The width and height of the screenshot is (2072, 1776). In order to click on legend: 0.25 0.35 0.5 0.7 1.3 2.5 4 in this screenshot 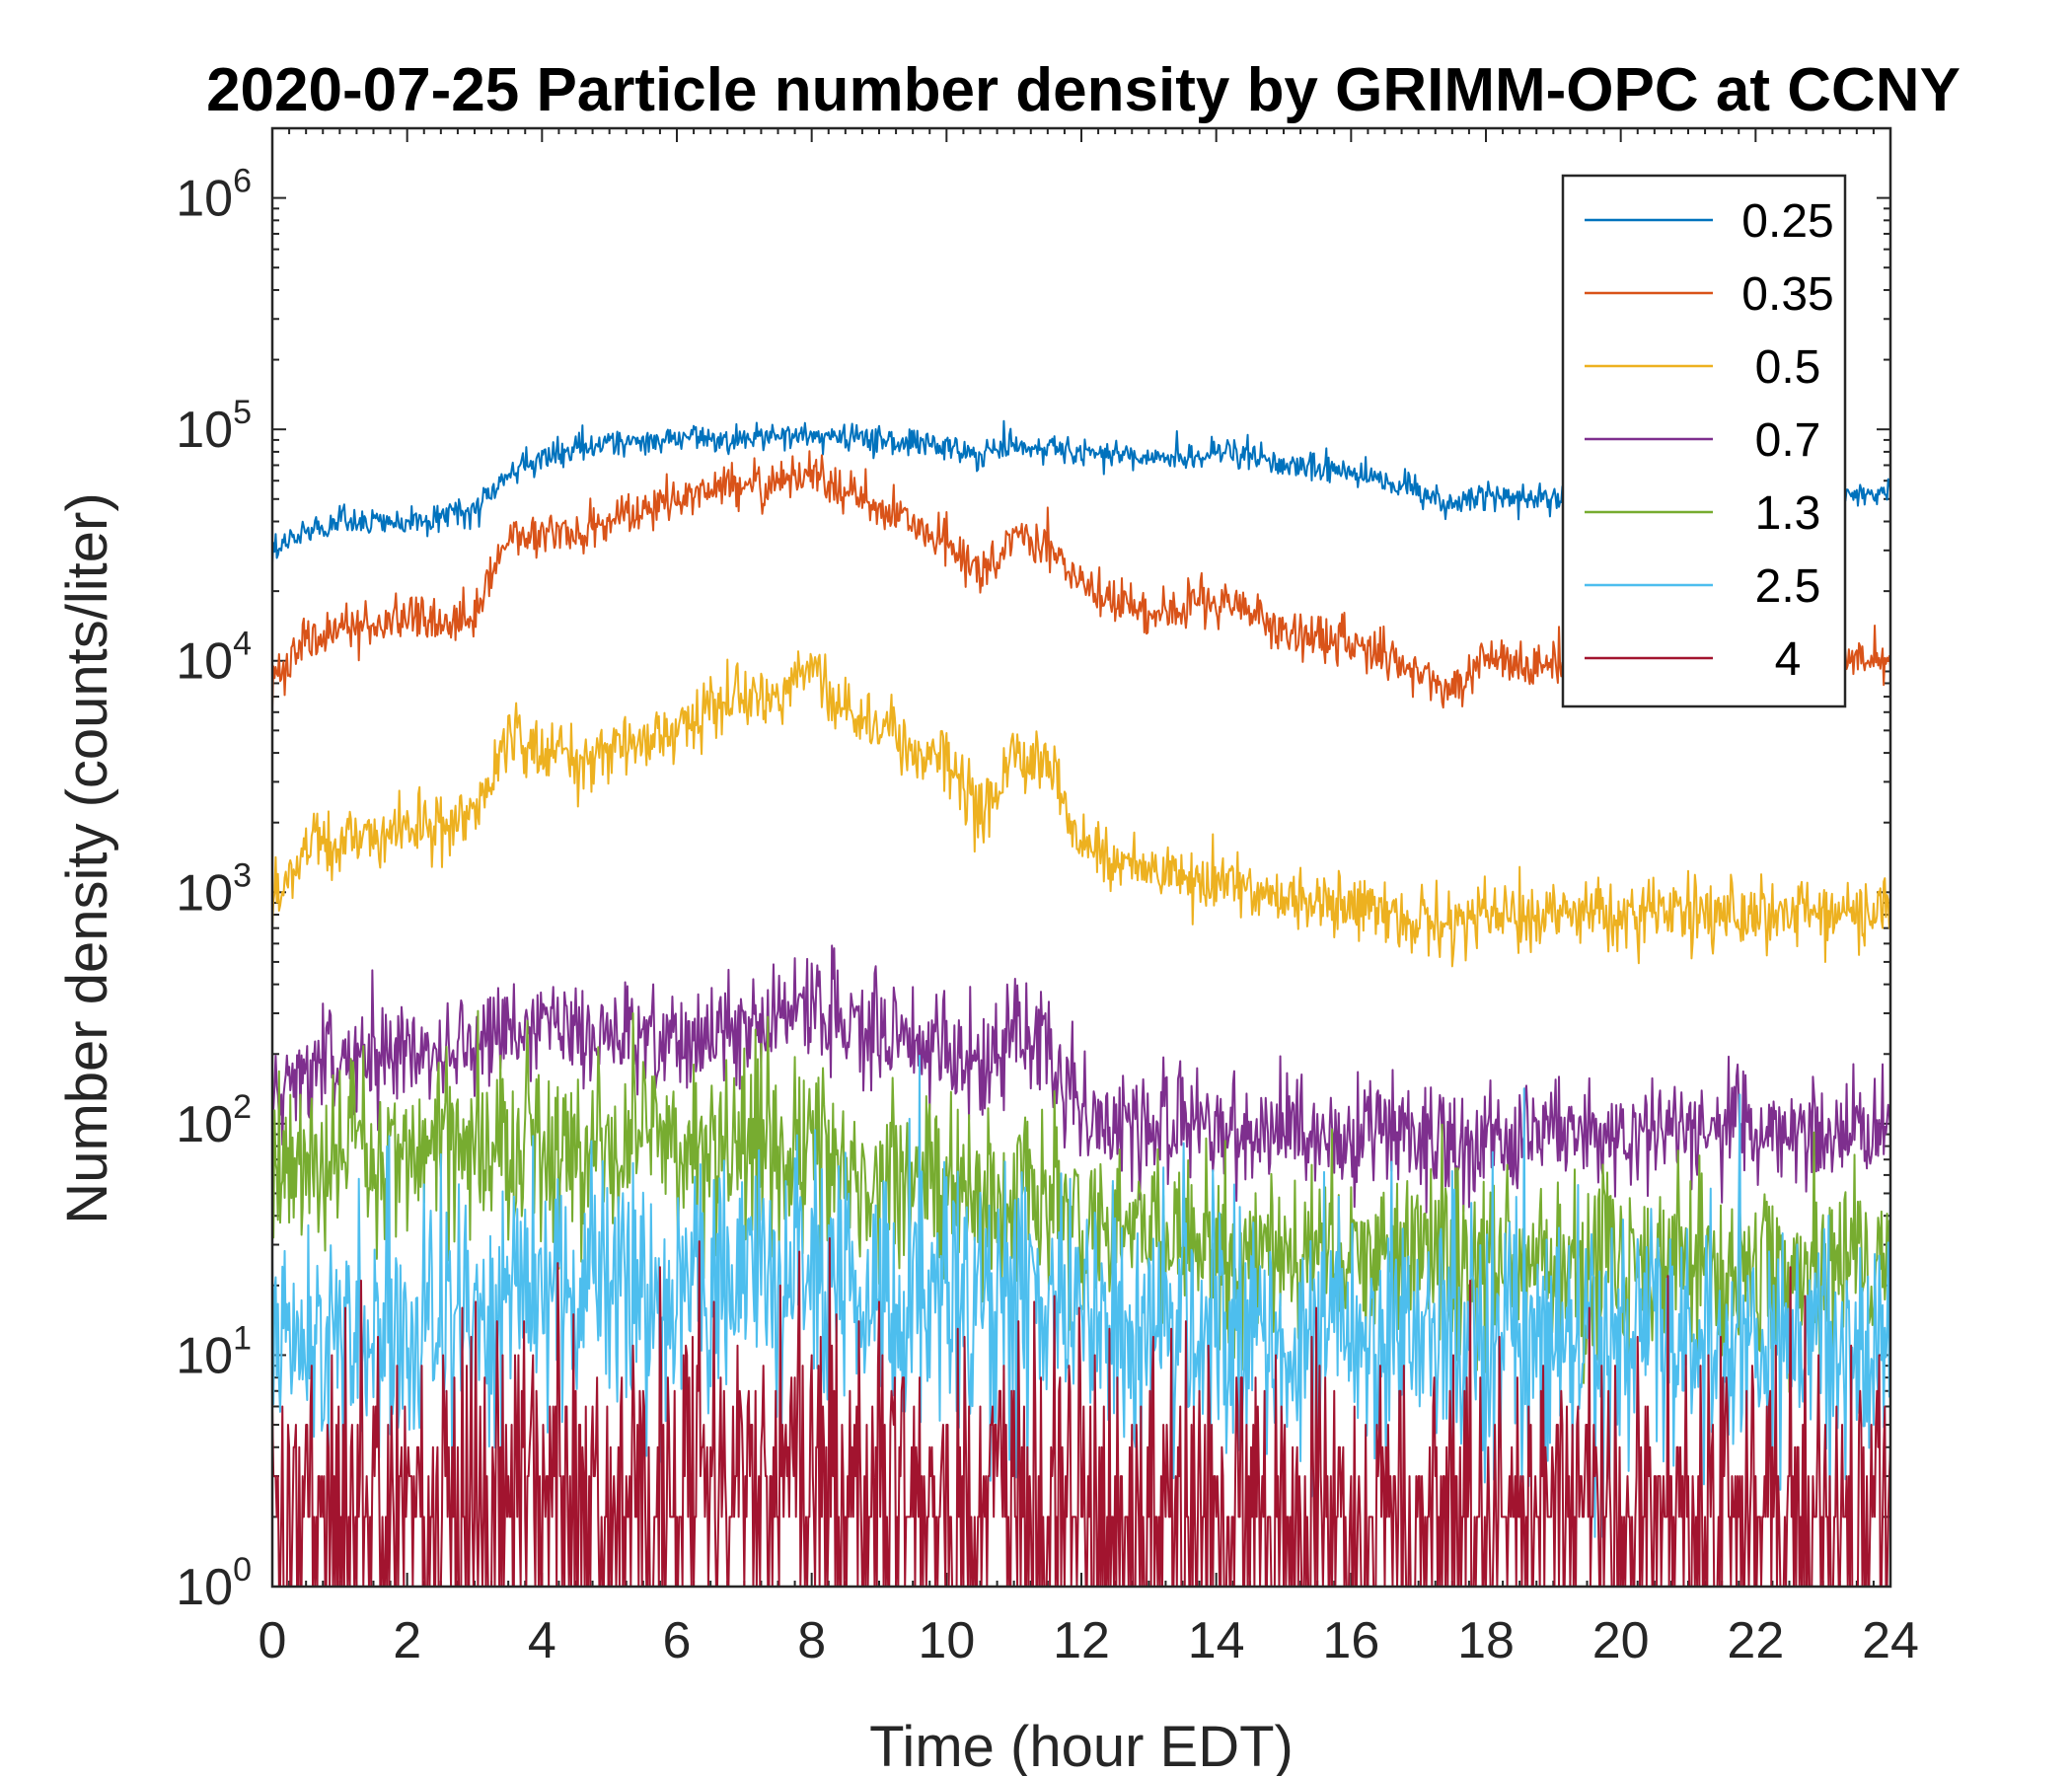, I will do `click(1704, 441)`.